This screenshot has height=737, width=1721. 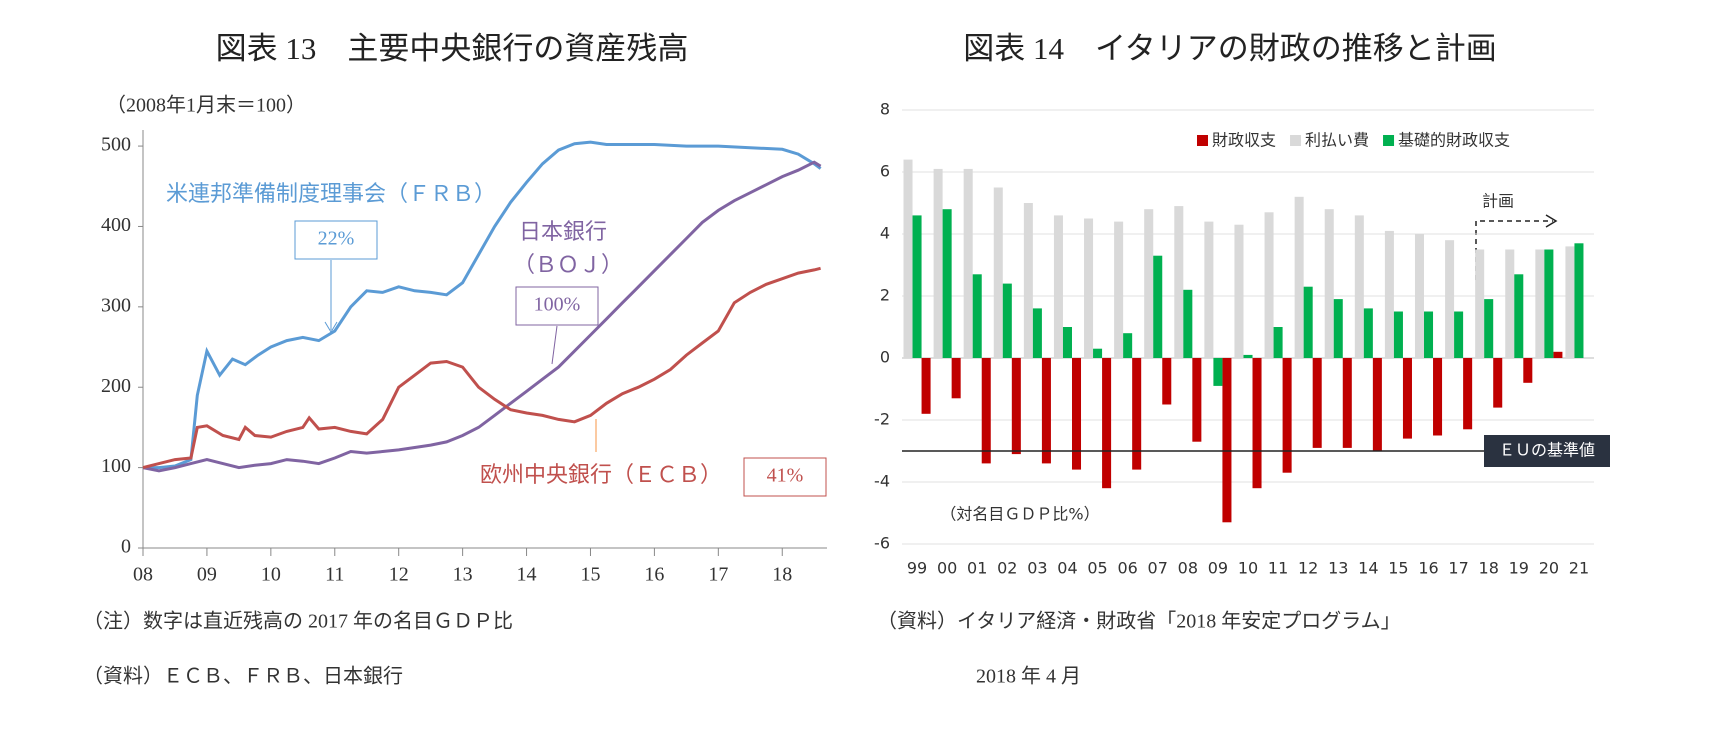 What do you see at coordinates (882, 543) in the screenshot?
I see `y-tick-label: -6` at bounding box center [882, 543].